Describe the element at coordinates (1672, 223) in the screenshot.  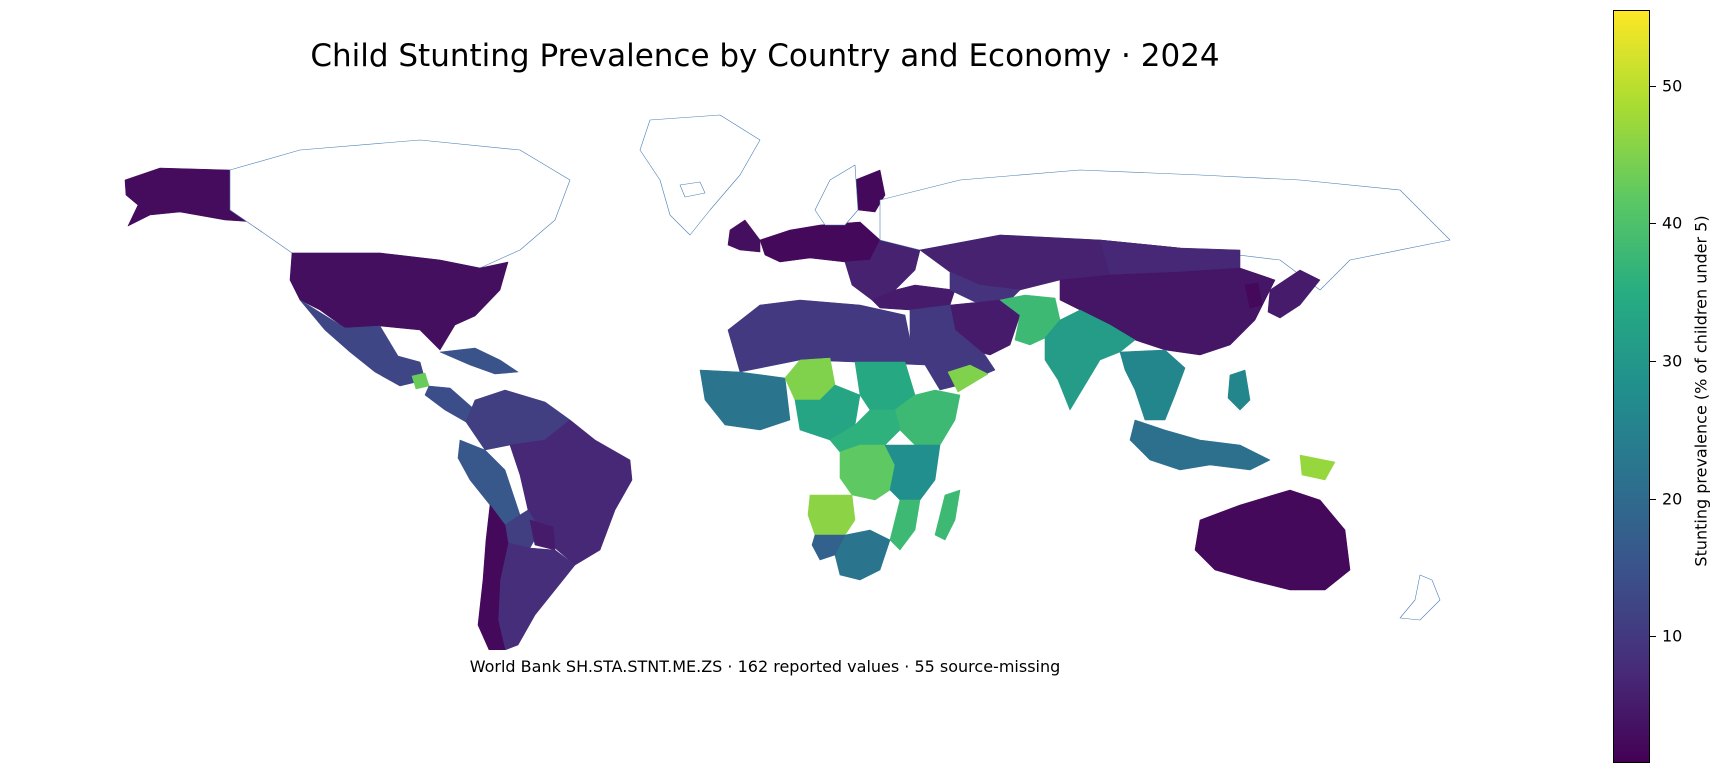
I see `colorbar-tick-label: 40` at that location.